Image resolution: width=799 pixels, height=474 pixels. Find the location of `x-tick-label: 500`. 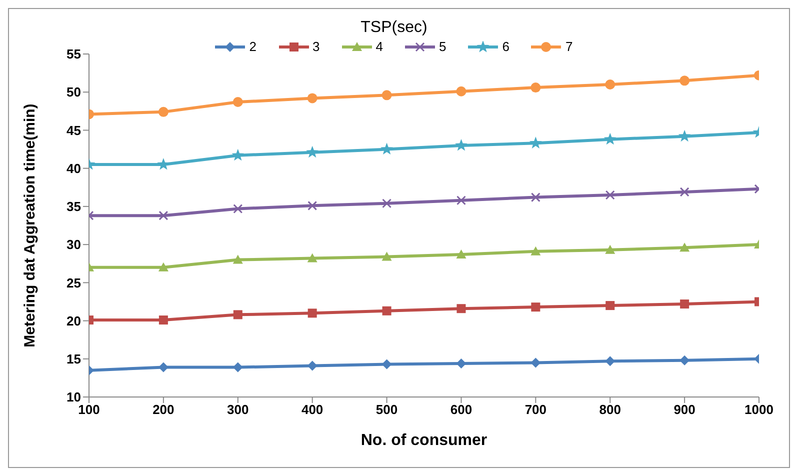

x-tick-label: 500 is located at coordinates (387, 410).